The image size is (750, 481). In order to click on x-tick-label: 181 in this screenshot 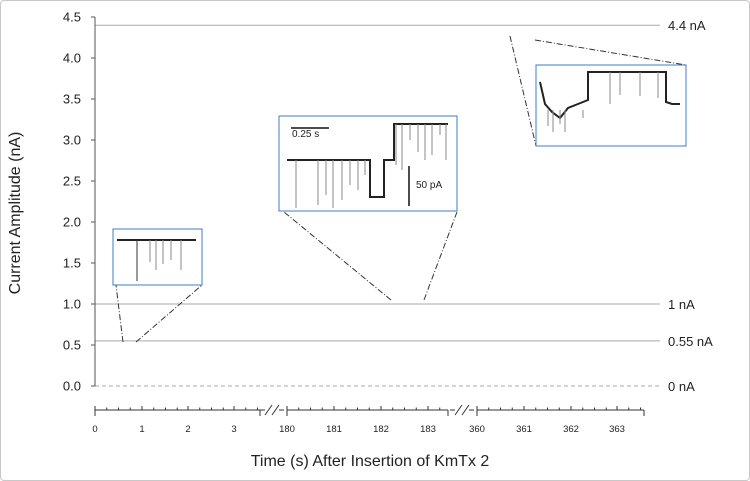, I will do `click(334, 429)`.